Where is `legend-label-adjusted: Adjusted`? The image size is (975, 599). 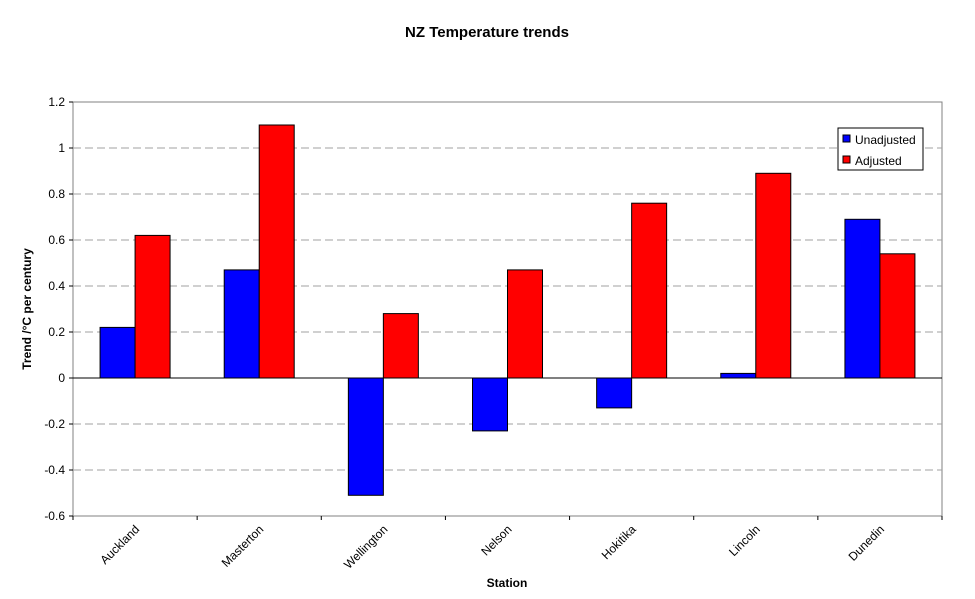
legend-label-adjusted: Adjusted is located at coordinates (878, 161).